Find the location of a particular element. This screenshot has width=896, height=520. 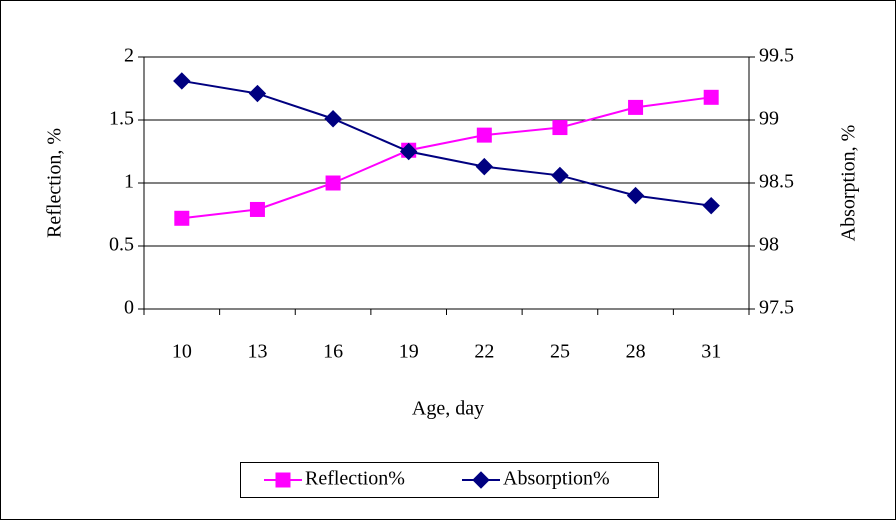

x-tick-label: 28 is located at coordinates (636, 352).